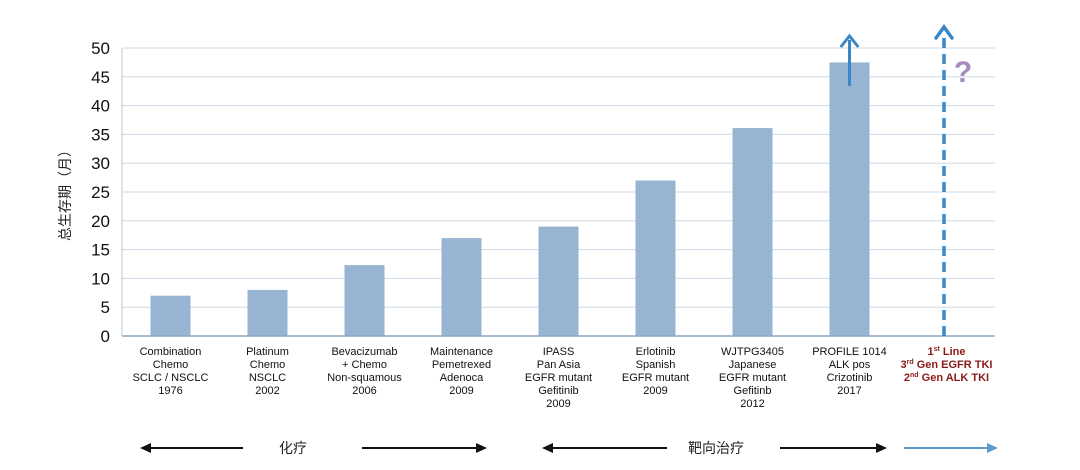  What do you see at coordinates (267, 378) in the screenshot?
I see `x-tick-label: NSCLC` at bounding box center [267, 378].